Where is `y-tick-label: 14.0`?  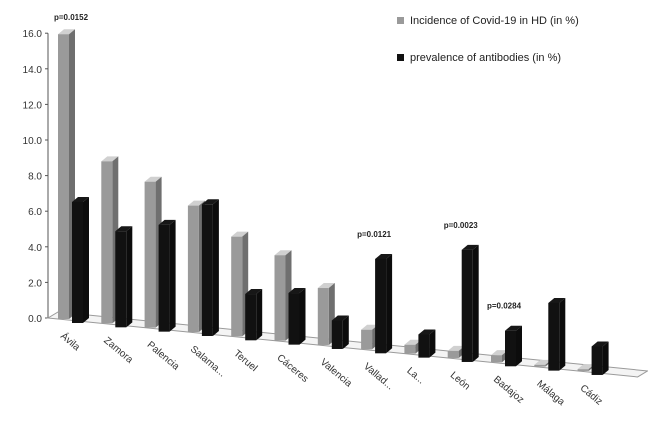 y-tick-label: 14.0 is located at coordinates (33, 70).